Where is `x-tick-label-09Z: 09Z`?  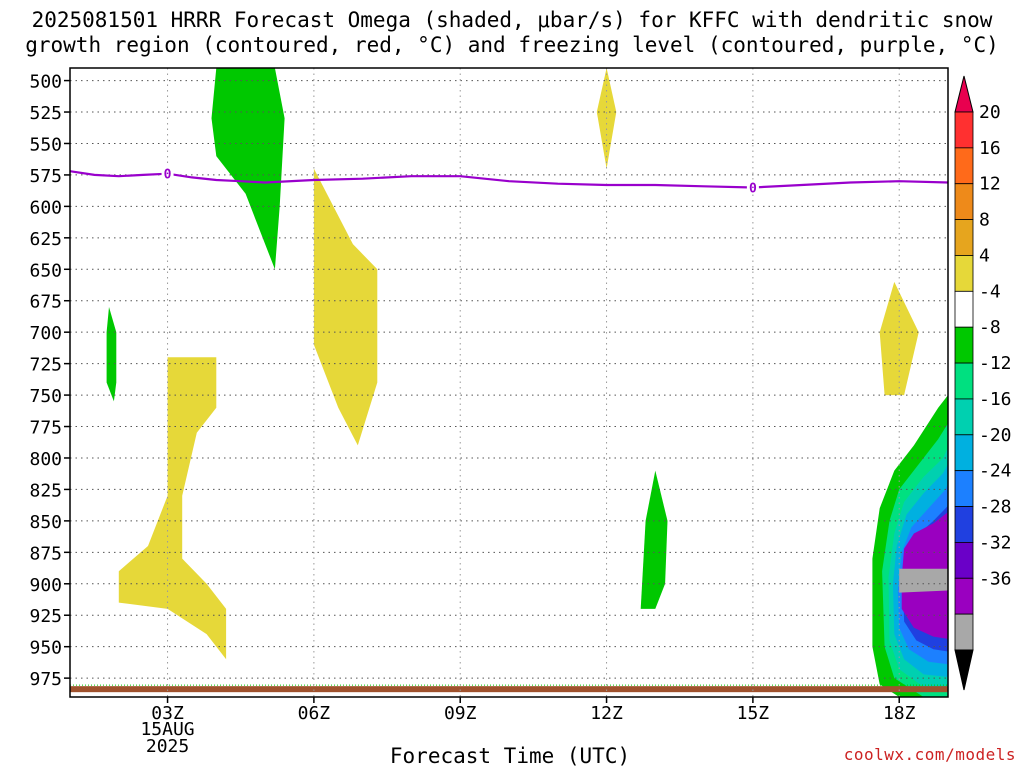
x-tick-label-09Z: 09Z is located at coordinates (460, 713).